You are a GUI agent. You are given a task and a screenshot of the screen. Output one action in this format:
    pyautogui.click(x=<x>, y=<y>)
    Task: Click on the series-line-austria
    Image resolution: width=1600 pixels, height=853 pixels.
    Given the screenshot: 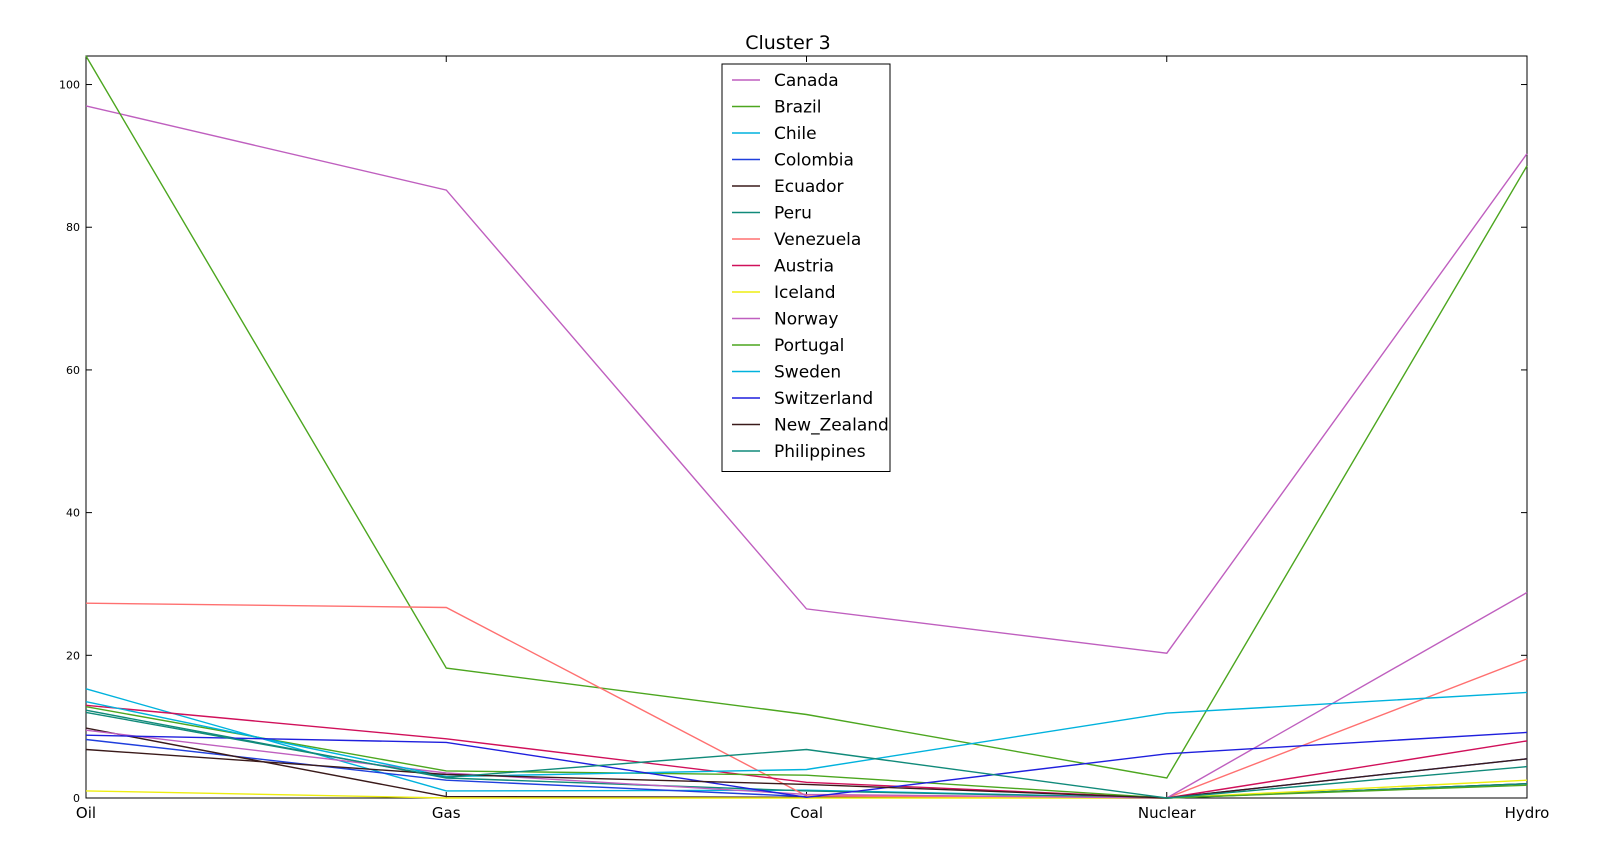 What is the action you would take?
    pyautogui.click(x=806, y=751)
    